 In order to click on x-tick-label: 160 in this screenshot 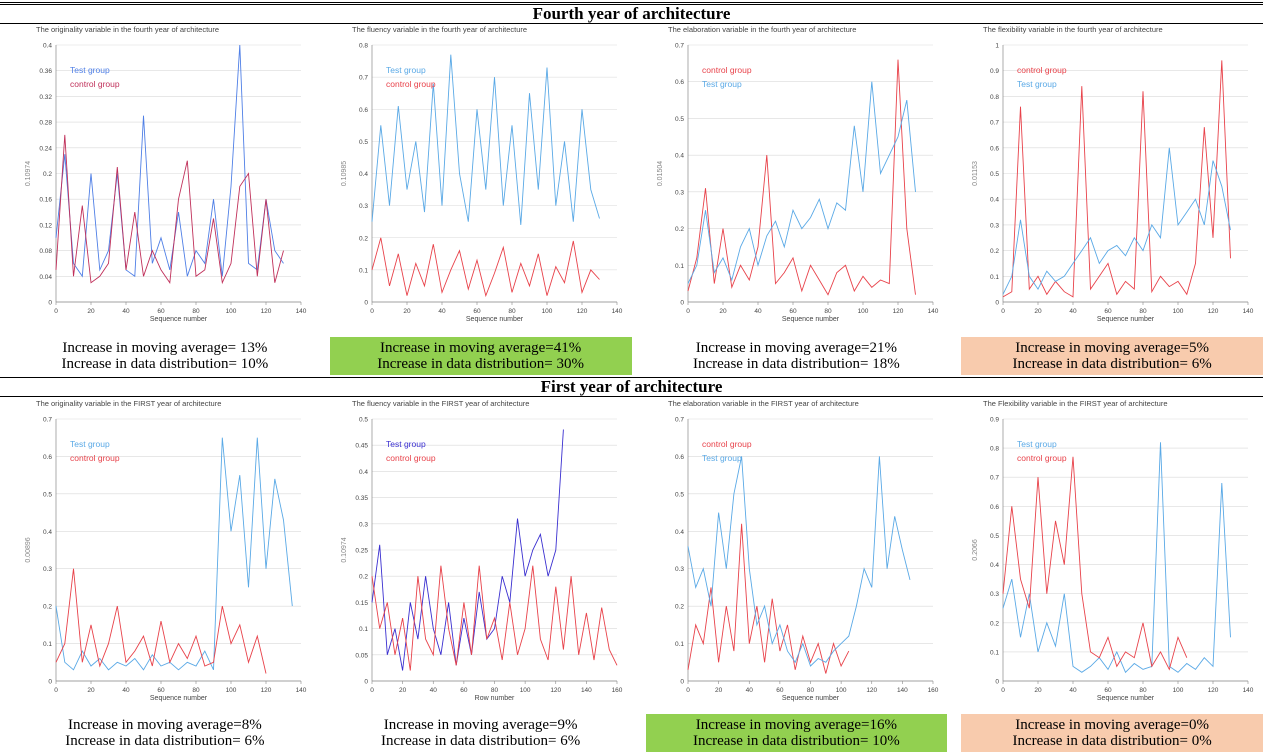, I will do `click(932, 690)`.